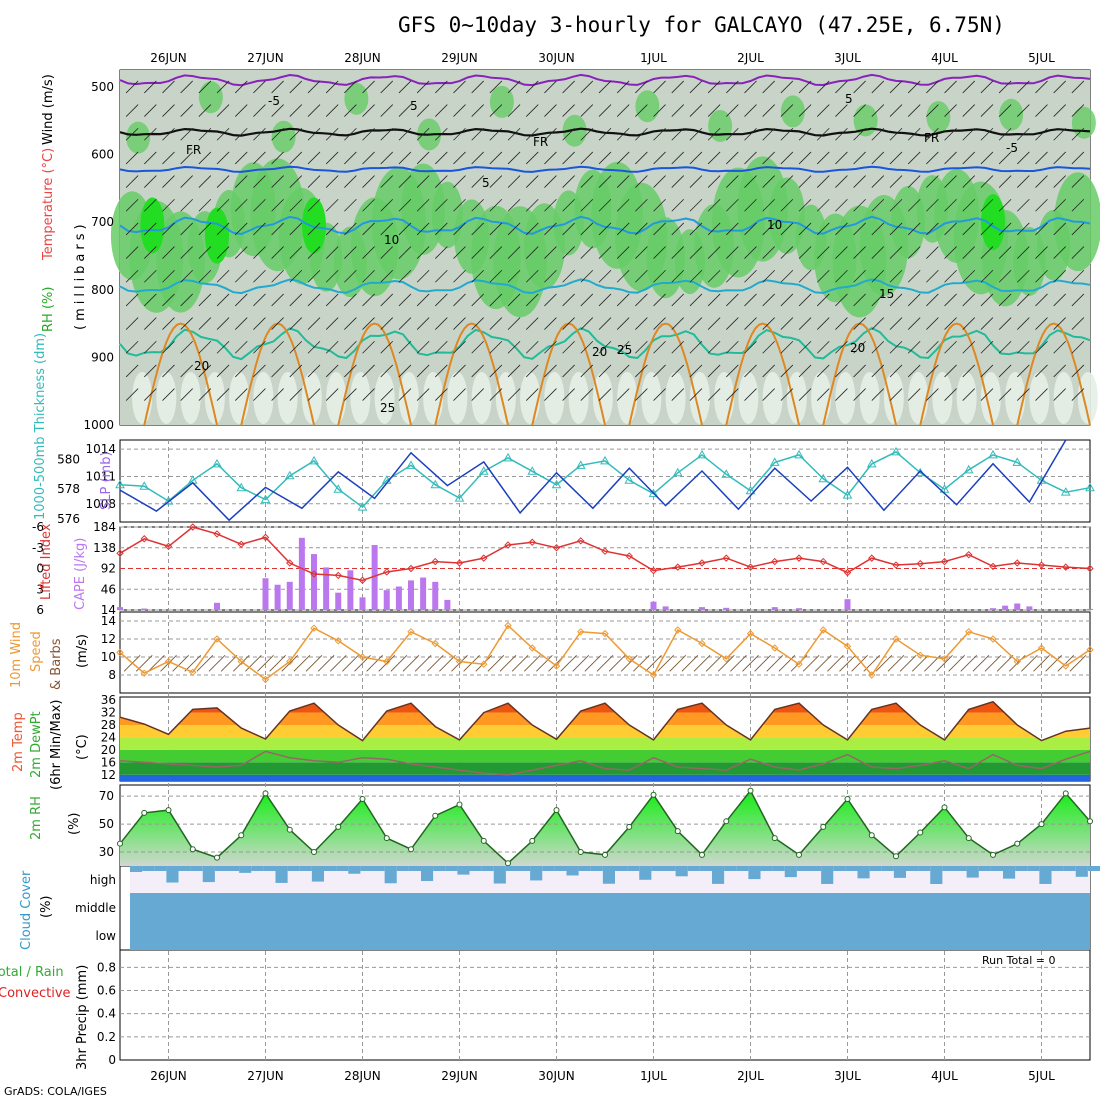  Describe the element at coordinates (26, 910) in the screenshot. I see `cloud-label: Cloud Cover` at that location.